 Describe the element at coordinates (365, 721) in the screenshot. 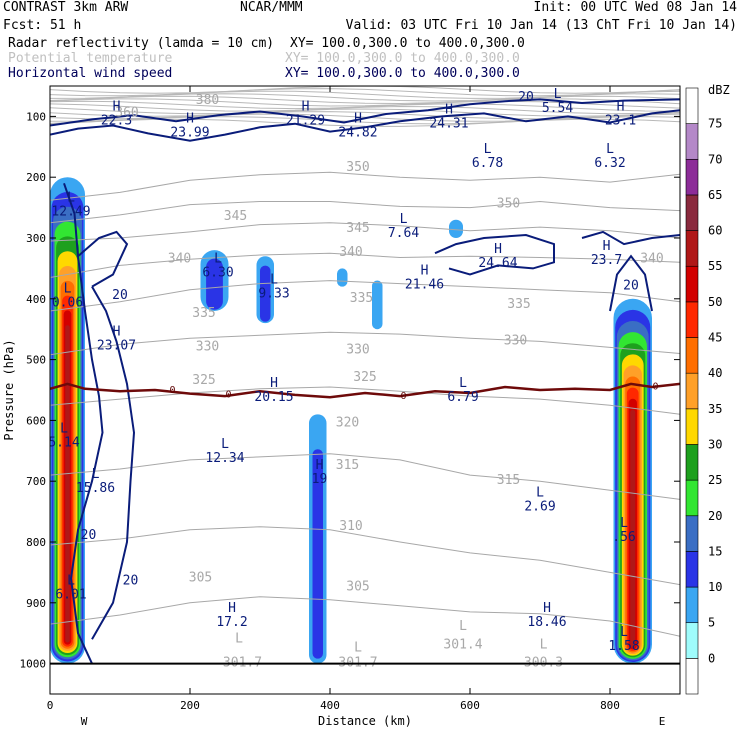

I see `x-axis-label: Distance (km)` at that location.